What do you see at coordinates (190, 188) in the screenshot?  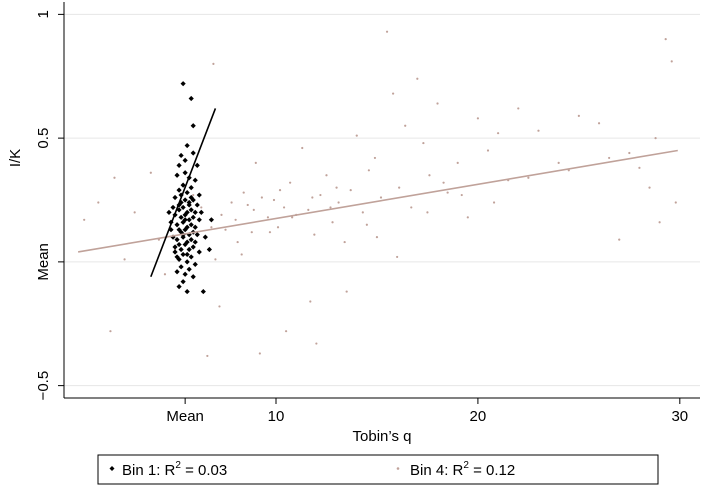 I see `bin-1-points` at bounding box center [190, 188].